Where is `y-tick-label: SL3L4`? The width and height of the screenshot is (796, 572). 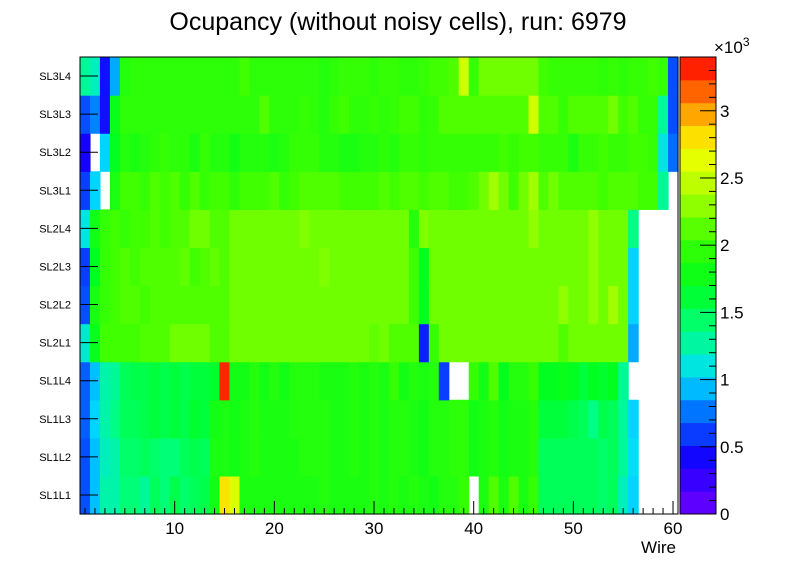
y-tick-label: SL3L4 is located at coordinates (55, 77).